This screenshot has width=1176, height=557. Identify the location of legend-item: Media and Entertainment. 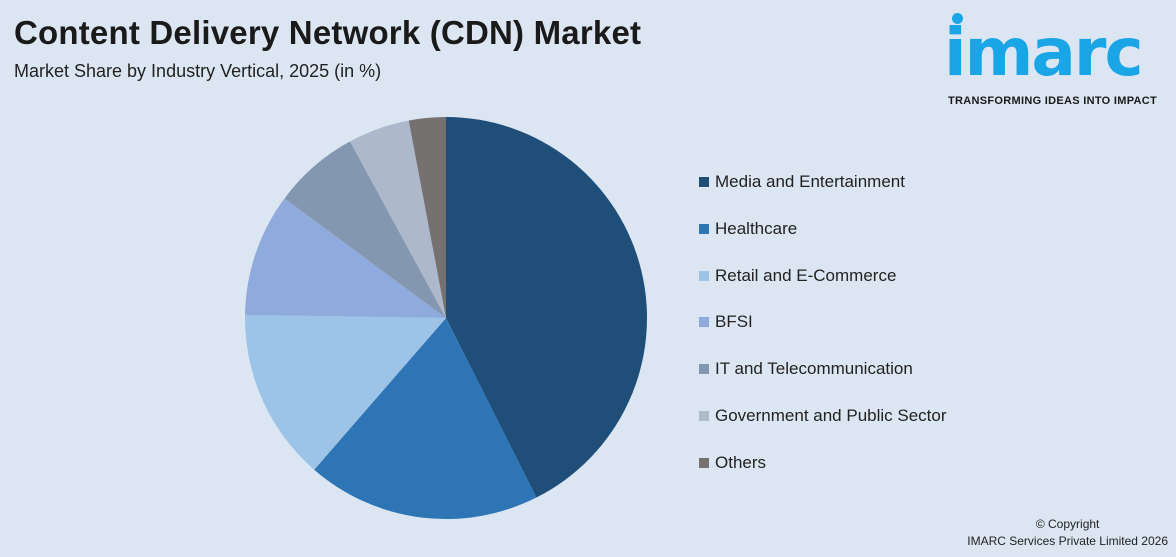
(823, 182).